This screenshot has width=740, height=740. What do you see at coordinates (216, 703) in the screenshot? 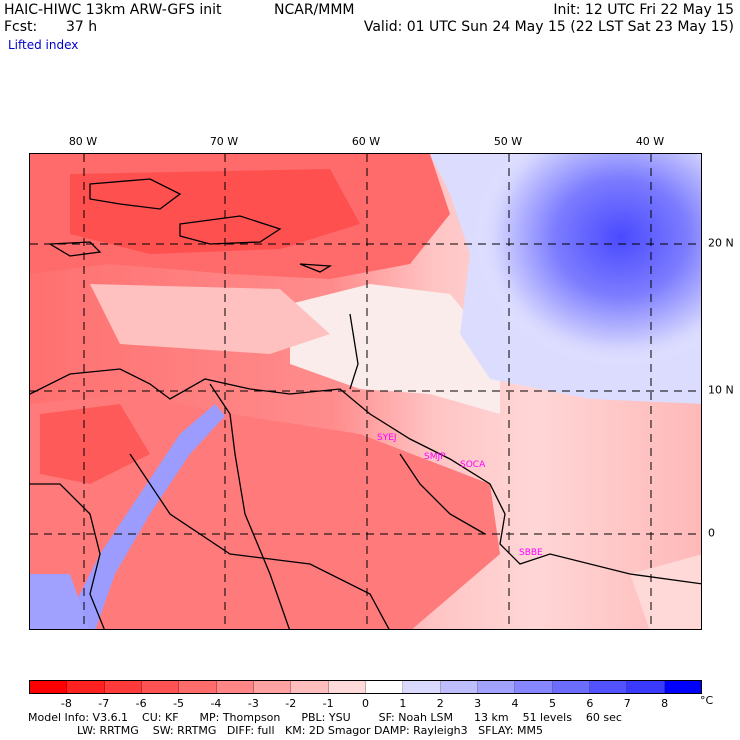
I see `colorbar-tick-label: -4` at bounding box center [216, 703].